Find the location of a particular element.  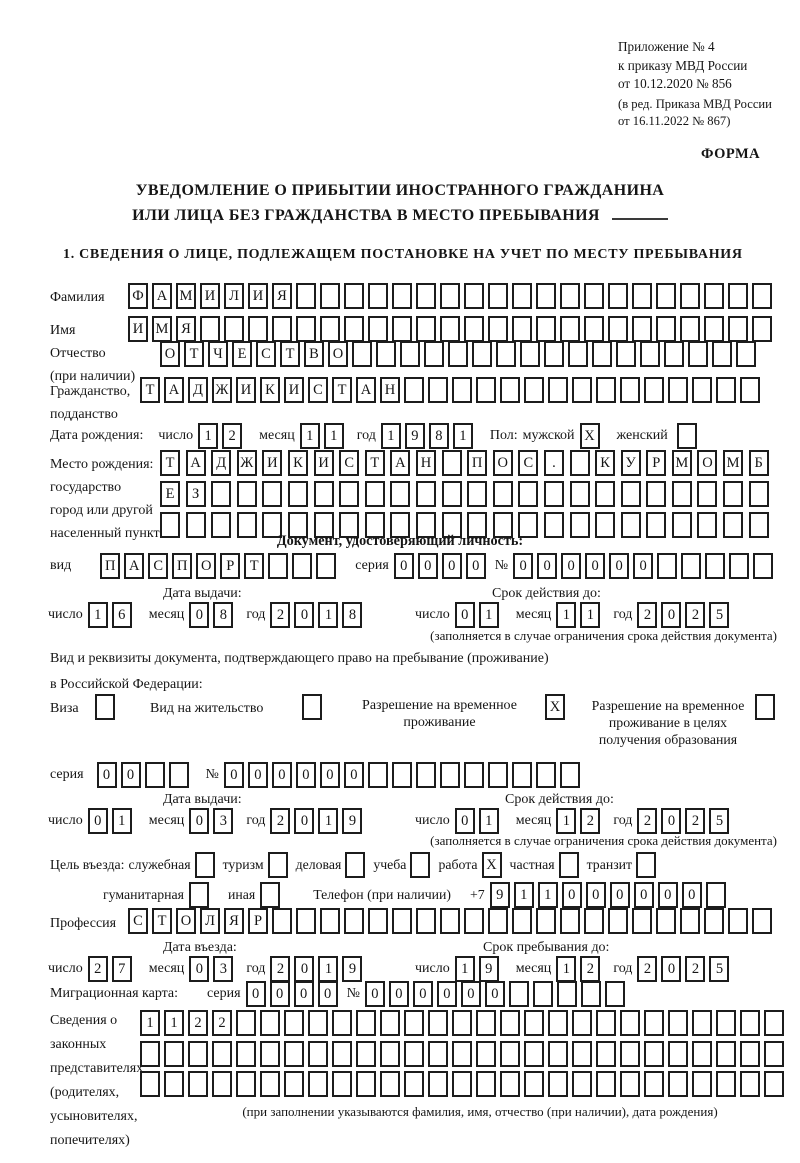

birth-date-label: Дата рождения: is located at coordinates (97, 435).